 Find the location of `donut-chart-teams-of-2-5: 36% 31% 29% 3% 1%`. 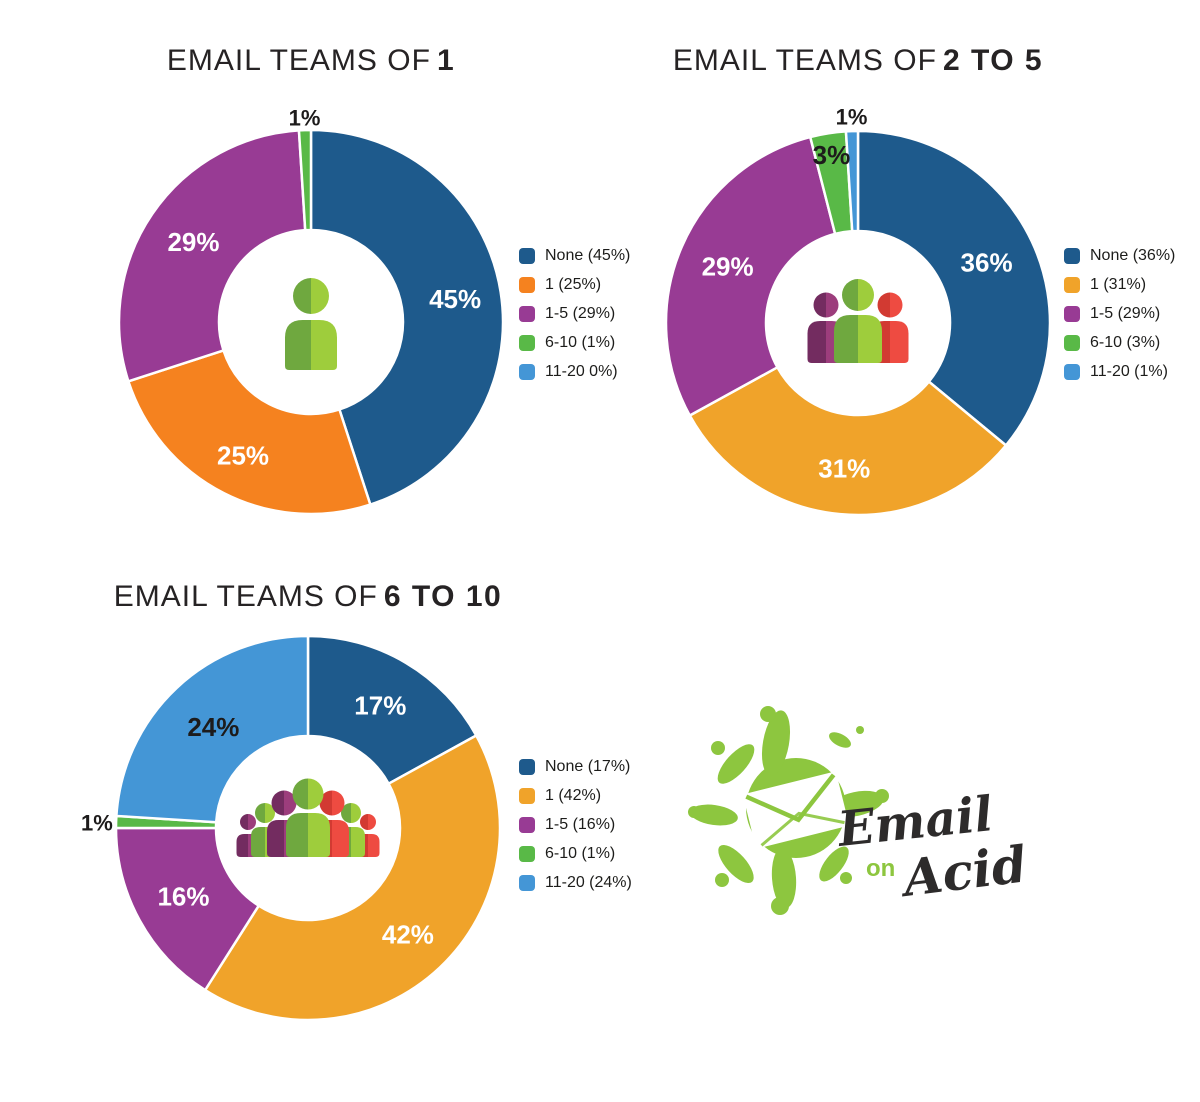

donut-chart-teams-of-2-5: 36% 31% 29% 3% 1% is located at coordinates (858, 311).